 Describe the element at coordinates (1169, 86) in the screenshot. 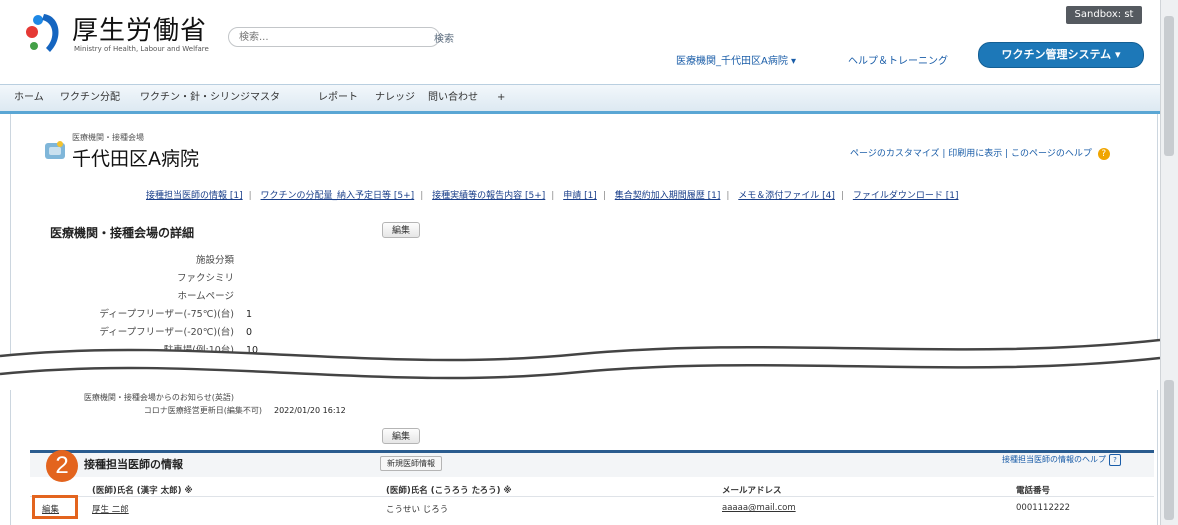

I see `scrollbar-thumb` at that location.